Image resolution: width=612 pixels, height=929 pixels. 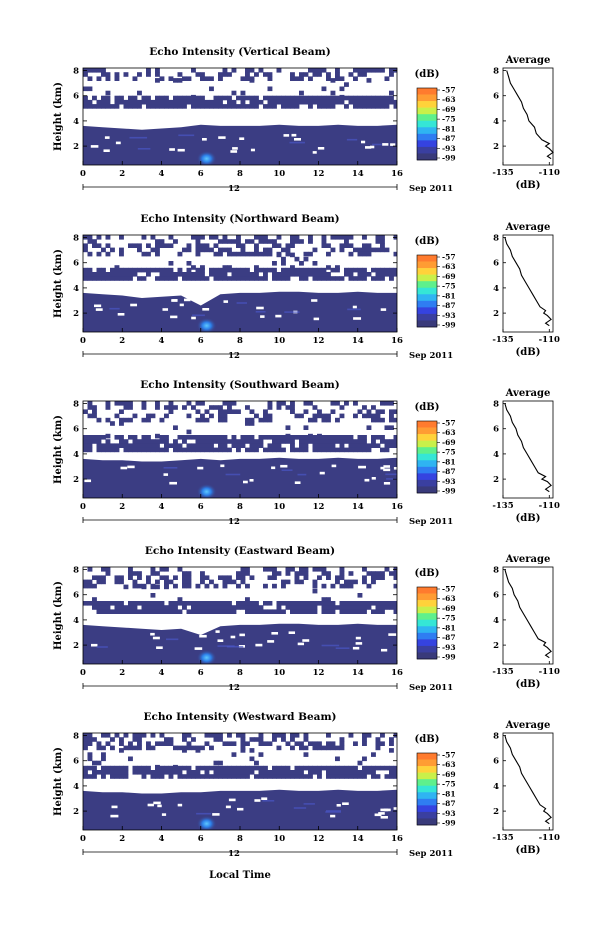 I want to click on profile-x-tick-label: -110, so click(x=549, y=672).